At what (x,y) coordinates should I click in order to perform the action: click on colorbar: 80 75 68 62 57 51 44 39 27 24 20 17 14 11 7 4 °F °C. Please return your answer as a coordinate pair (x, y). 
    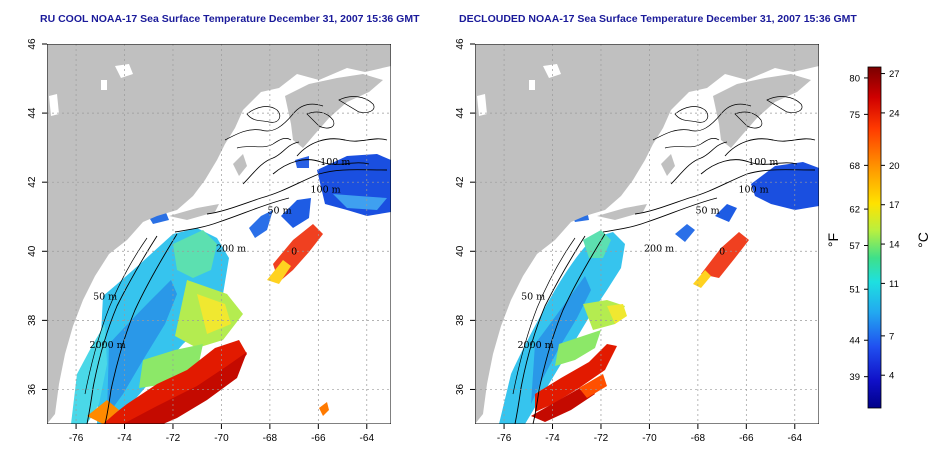
    Looking at the image, I should click on (878, 237).